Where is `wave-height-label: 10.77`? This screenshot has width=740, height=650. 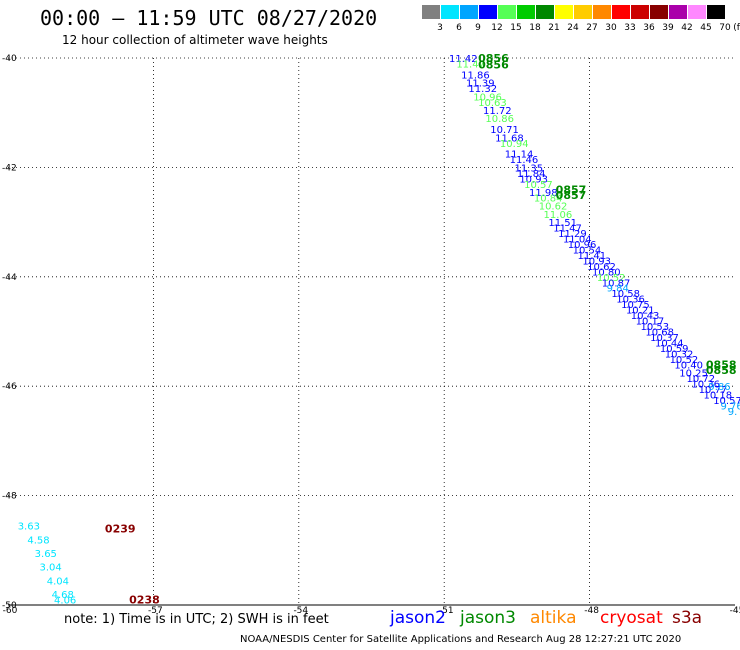 wave-height-label: 10.77 is located at coordinates (713, 390).